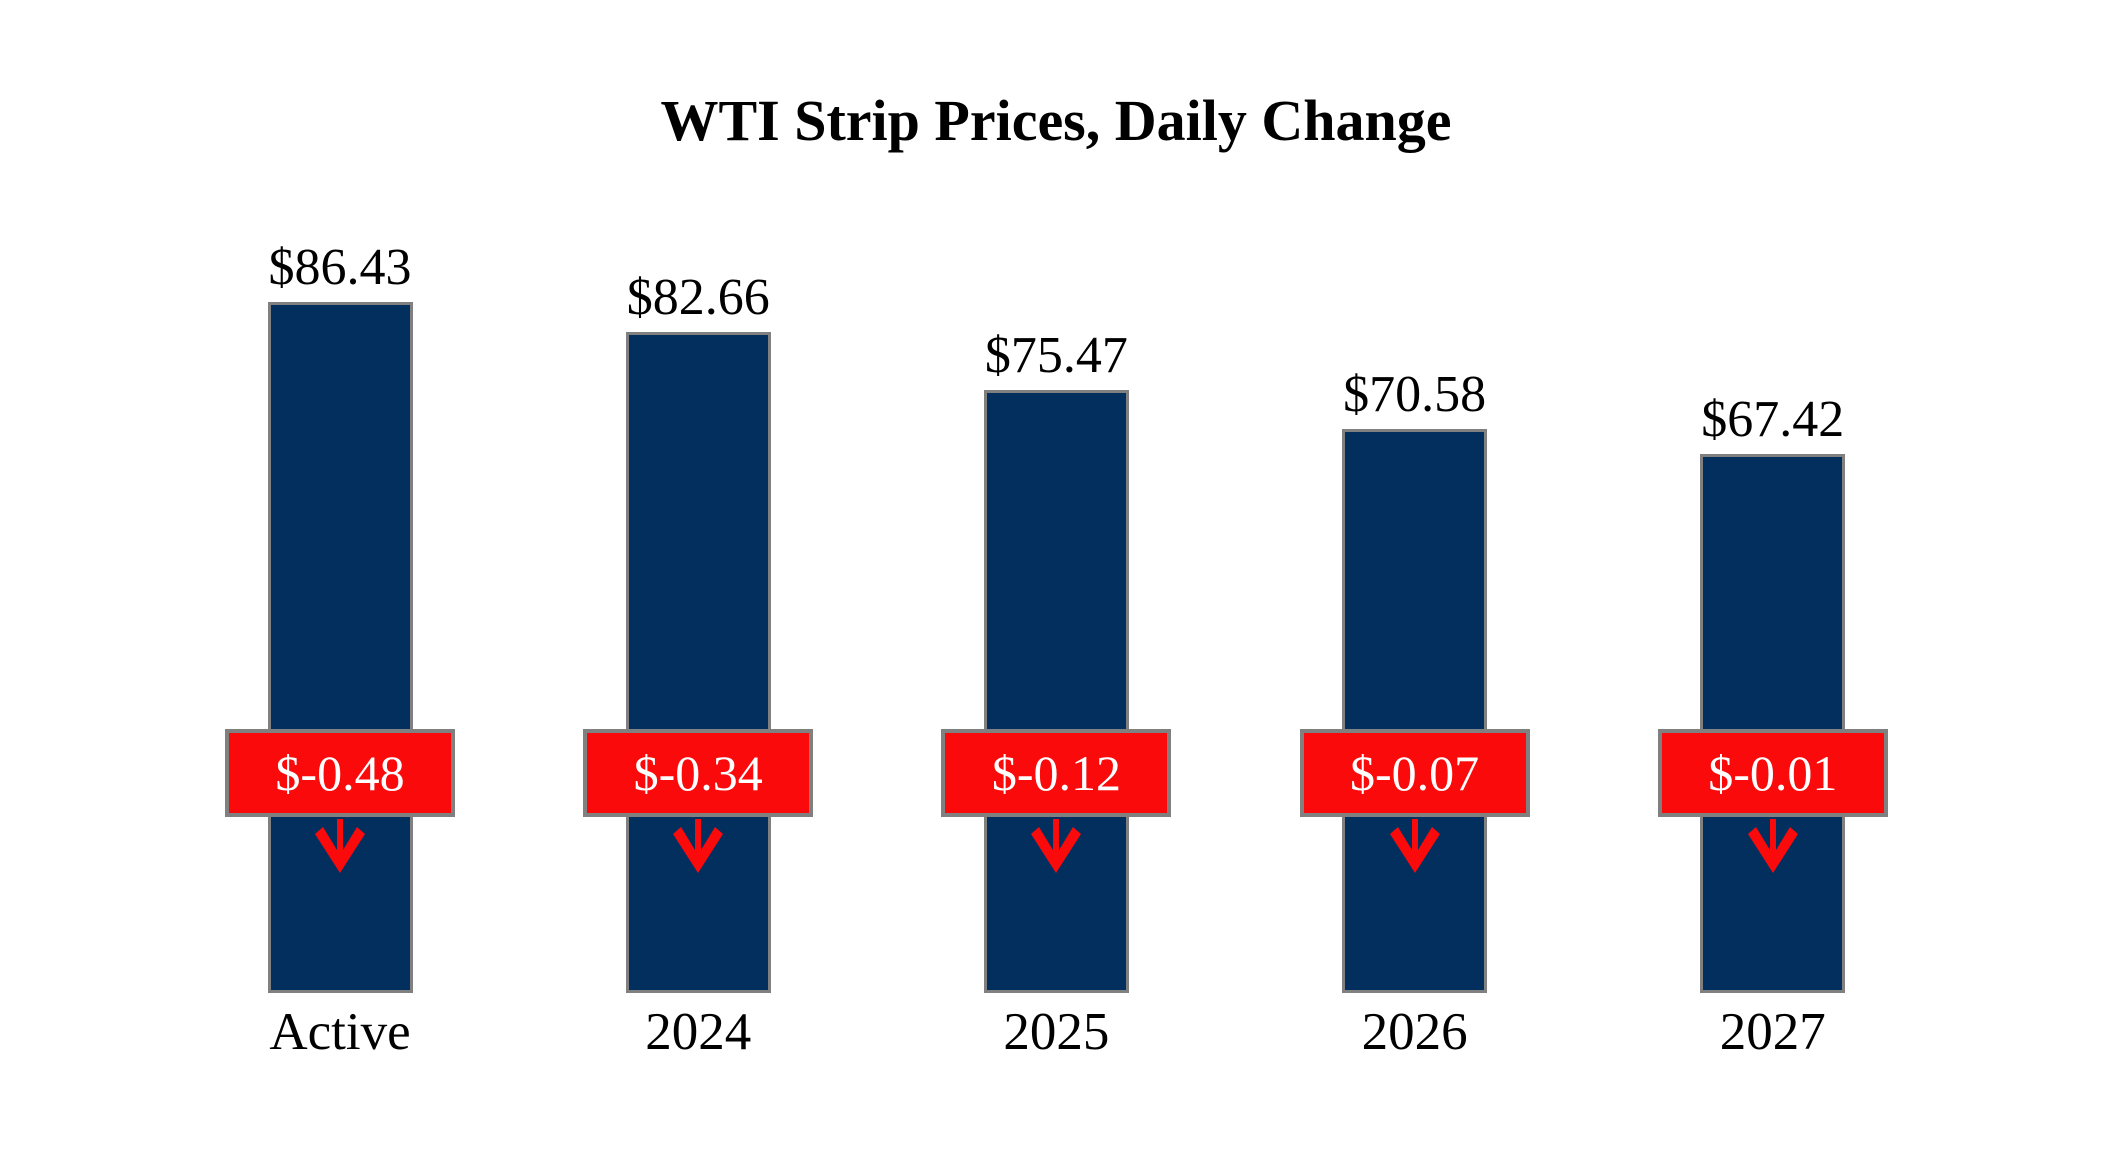 The height and width of the screenshot is (1152, 2112). Describe the element at coordinates (1056, 355) in the screenshot. I see `bar-value-label: $75.47` at that location.